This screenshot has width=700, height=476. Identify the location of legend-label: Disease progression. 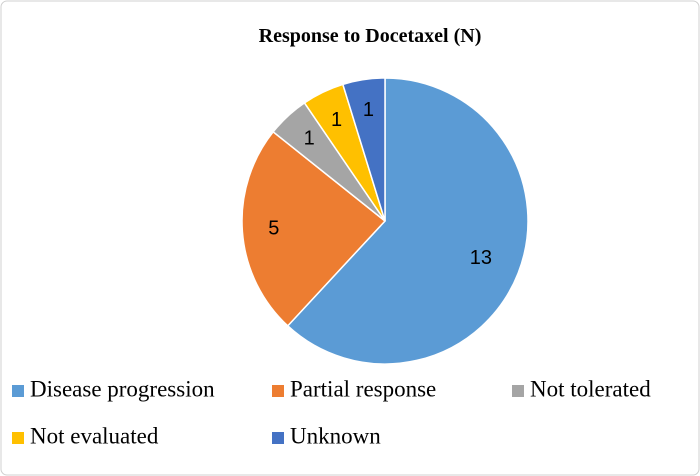
(122, 388).